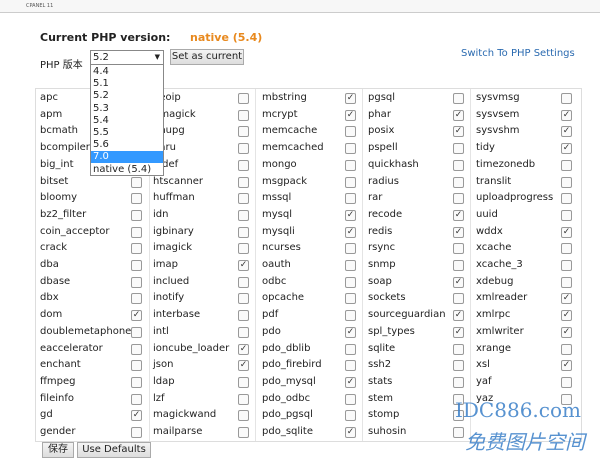  Describe the element at coordinates (518, 53) in the screenshot. I see `switch-link: Switch To PHP Settings` at that location.